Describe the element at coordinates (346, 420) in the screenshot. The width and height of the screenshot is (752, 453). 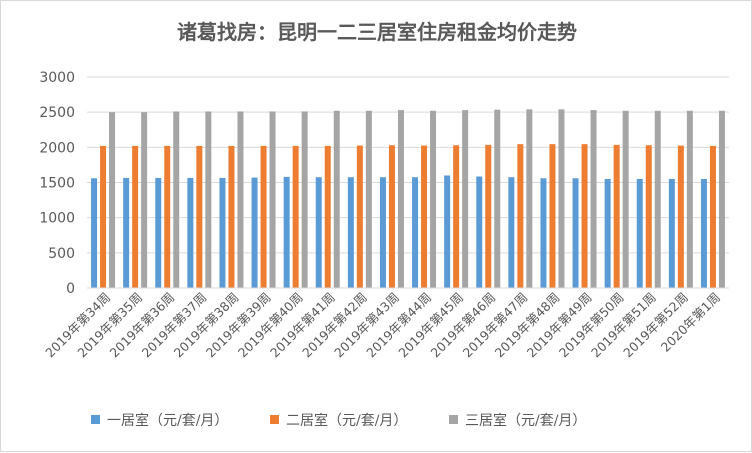
I see `legend-label: 二居室（元/套/月）` at that location.